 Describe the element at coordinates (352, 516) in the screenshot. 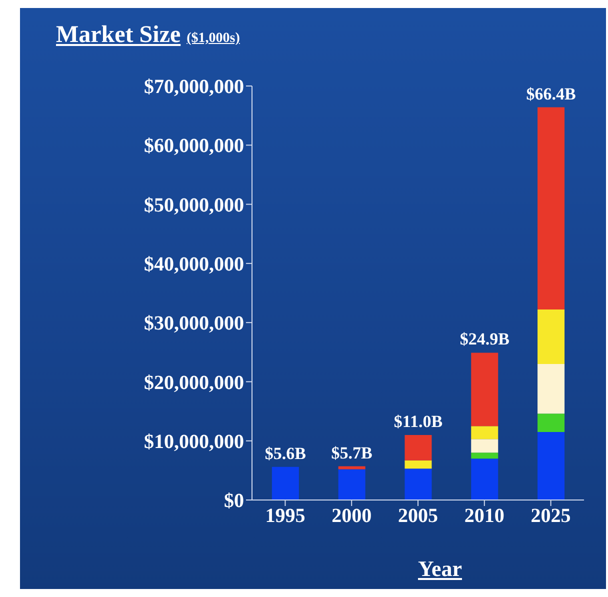

I see `x-tick-label: 2000` at that location.